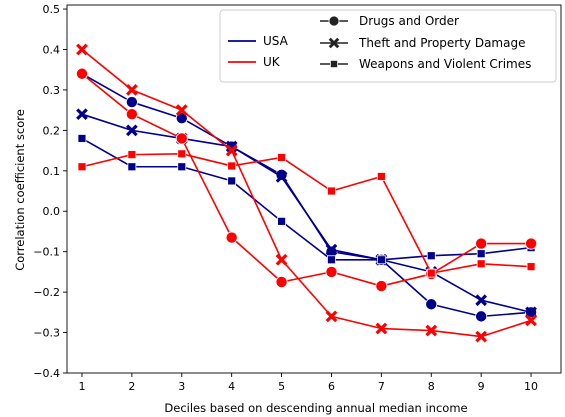  Describe the element at coordinates (281, 386) in the screenshot. I see `x-tick-label: 5` at that location.